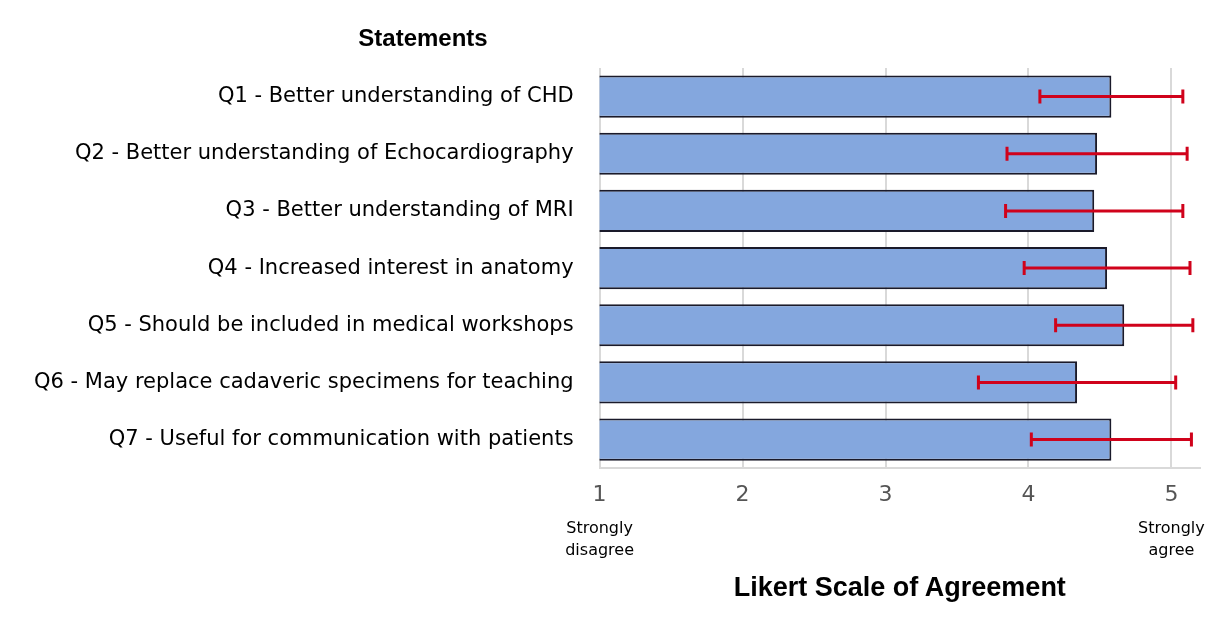 The image size is (1218, 617). I want to click on x-tick-label: 1, so click(599, 494).